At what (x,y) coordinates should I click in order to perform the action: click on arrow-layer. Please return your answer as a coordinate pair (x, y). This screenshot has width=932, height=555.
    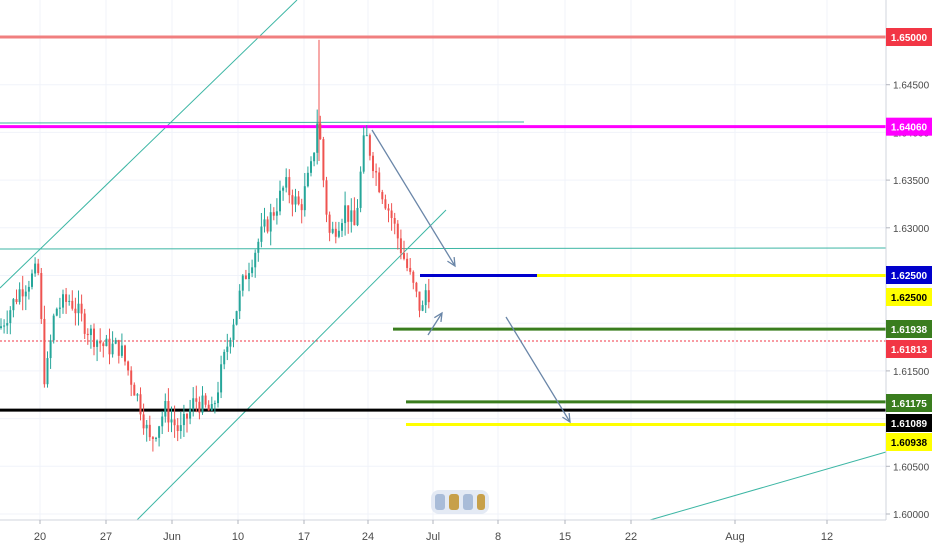
    Looking at the image, I should click on (471, 276).